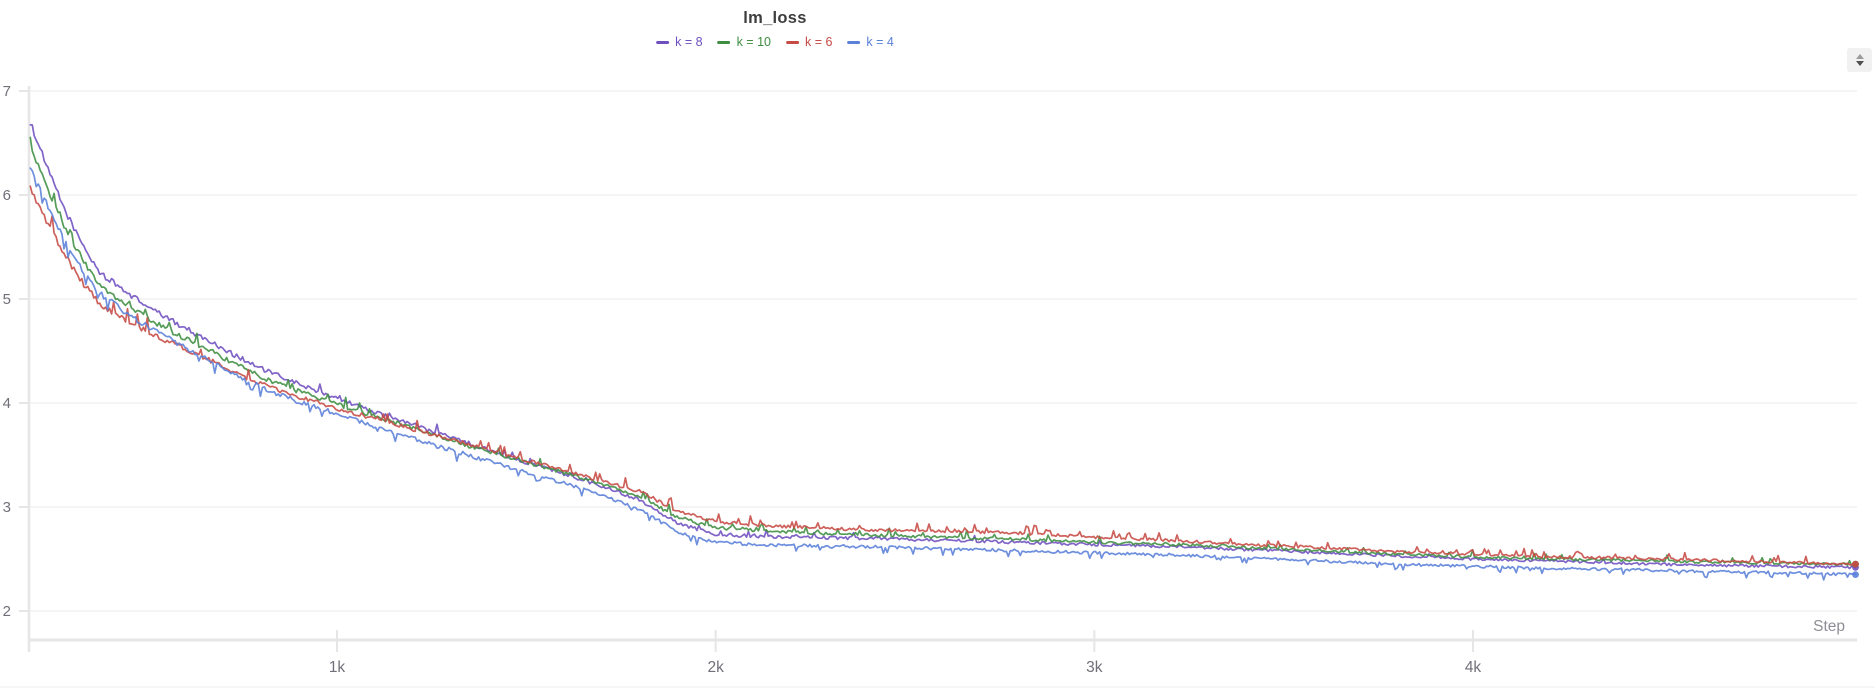 Image resolution: width=1875 pixels, height=688 pixels. Describe the element at coordinates (1829, 626) in the screenshot. I see `x-axis-label: Step` at that location.